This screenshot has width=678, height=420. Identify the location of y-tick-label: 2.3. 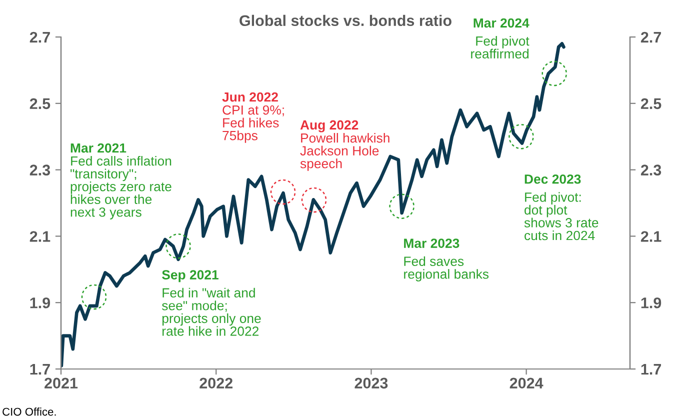
(40, 170).